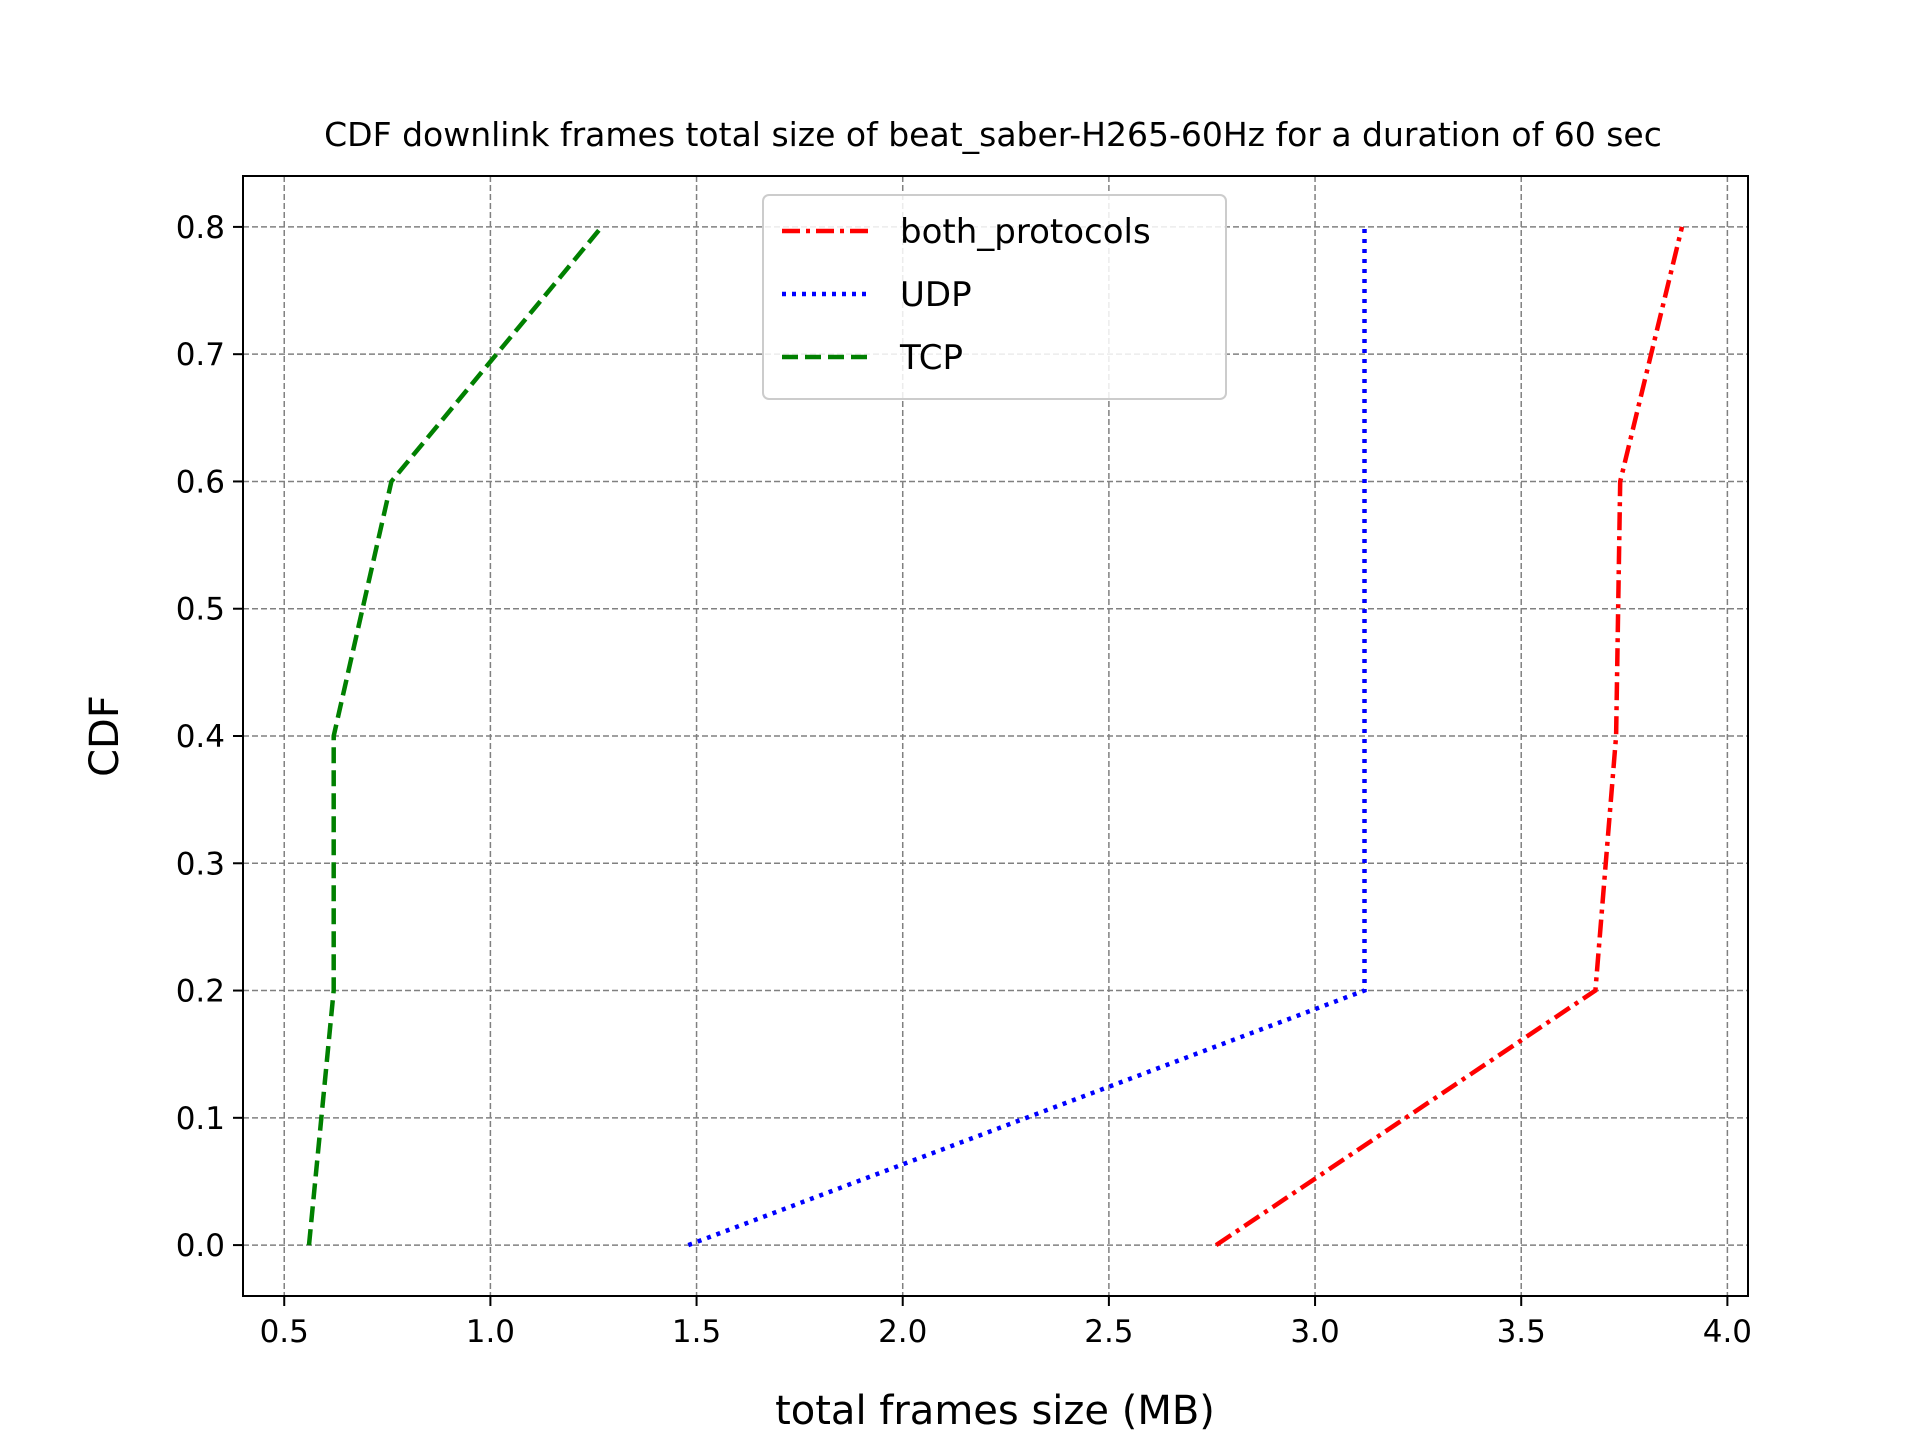  What do you see at coordinates (105, 736) in the screenshot?
I see `y-axis-title: CDF` at bounding box center [105, 736].